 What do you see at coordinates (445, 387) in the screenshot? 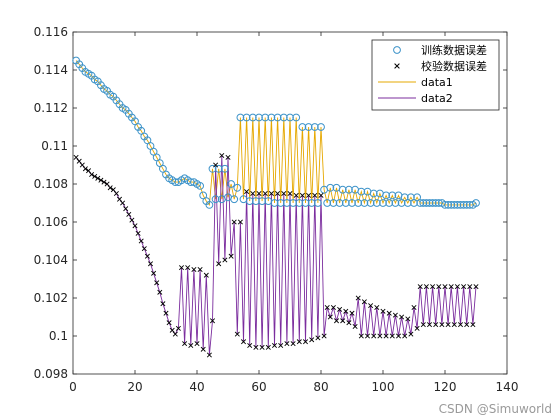
I see `x-tick-label: 120` at bounding box center [445, 387].